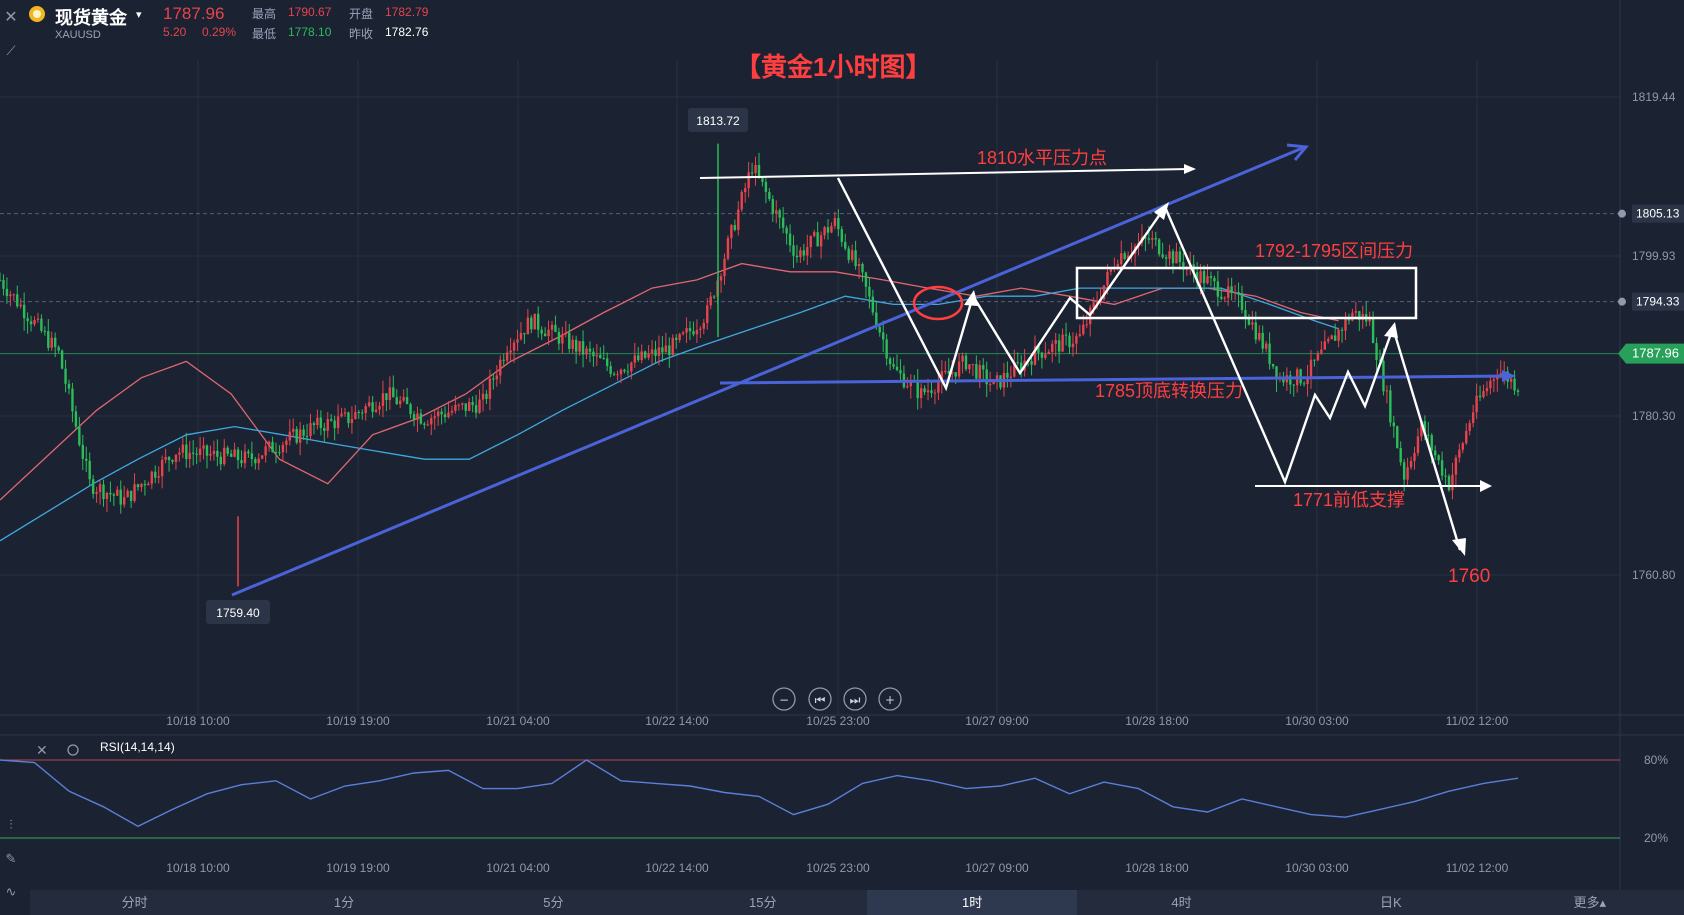  I want to click on scroll-start-button, so click(820, 699).